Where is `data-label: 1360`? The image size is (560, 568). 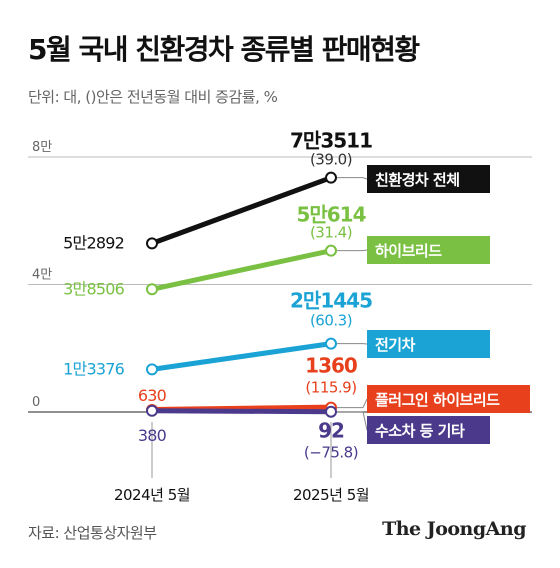
data-label: 1360 is located at coordinates (331, 366).